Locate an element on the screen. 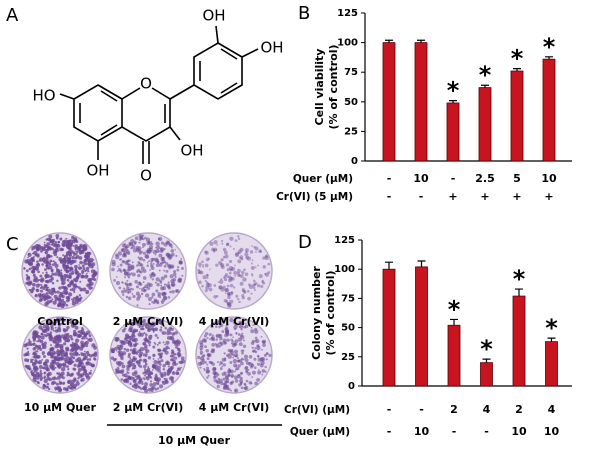 The image size is (600, 463). atom-label: O is located at coordinates (146, 176).